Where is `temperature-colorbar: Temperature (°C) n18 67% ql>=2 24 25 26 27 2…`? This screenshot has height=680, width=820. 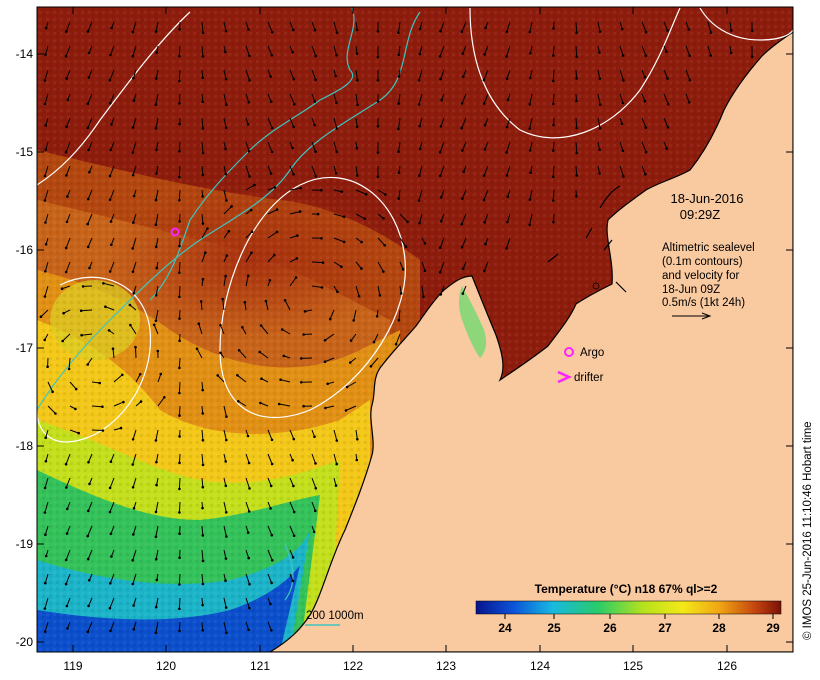
temperature-colorbar: Temperature (°C) n18 67% ql>=2 24 25 26 27 2… is located at coordinates (628, 608).